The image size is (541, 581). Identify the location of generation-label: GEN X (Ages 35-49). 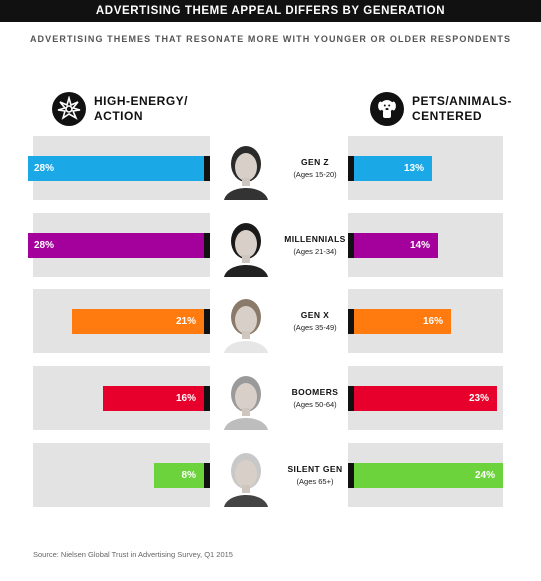
(315, 321).